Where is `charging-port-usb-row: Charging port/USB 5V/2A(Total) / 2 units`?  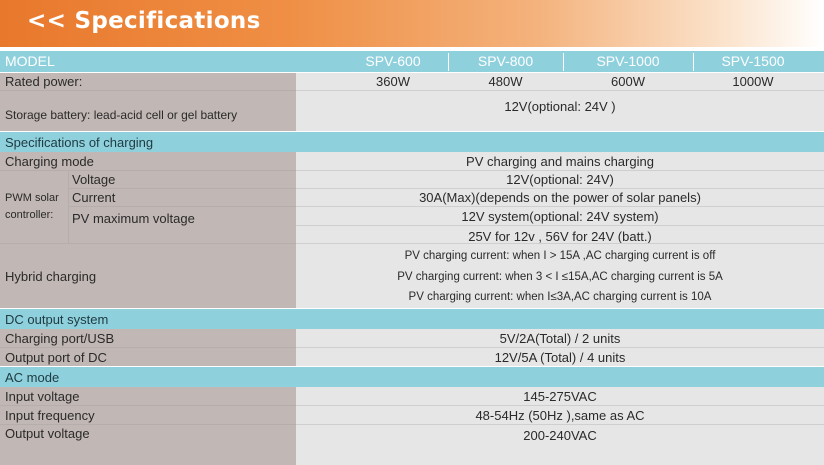 charging-port-usb-row: Charging port/USB 5V/2A(Total) / 2 units is located at coordinates (412, 338).